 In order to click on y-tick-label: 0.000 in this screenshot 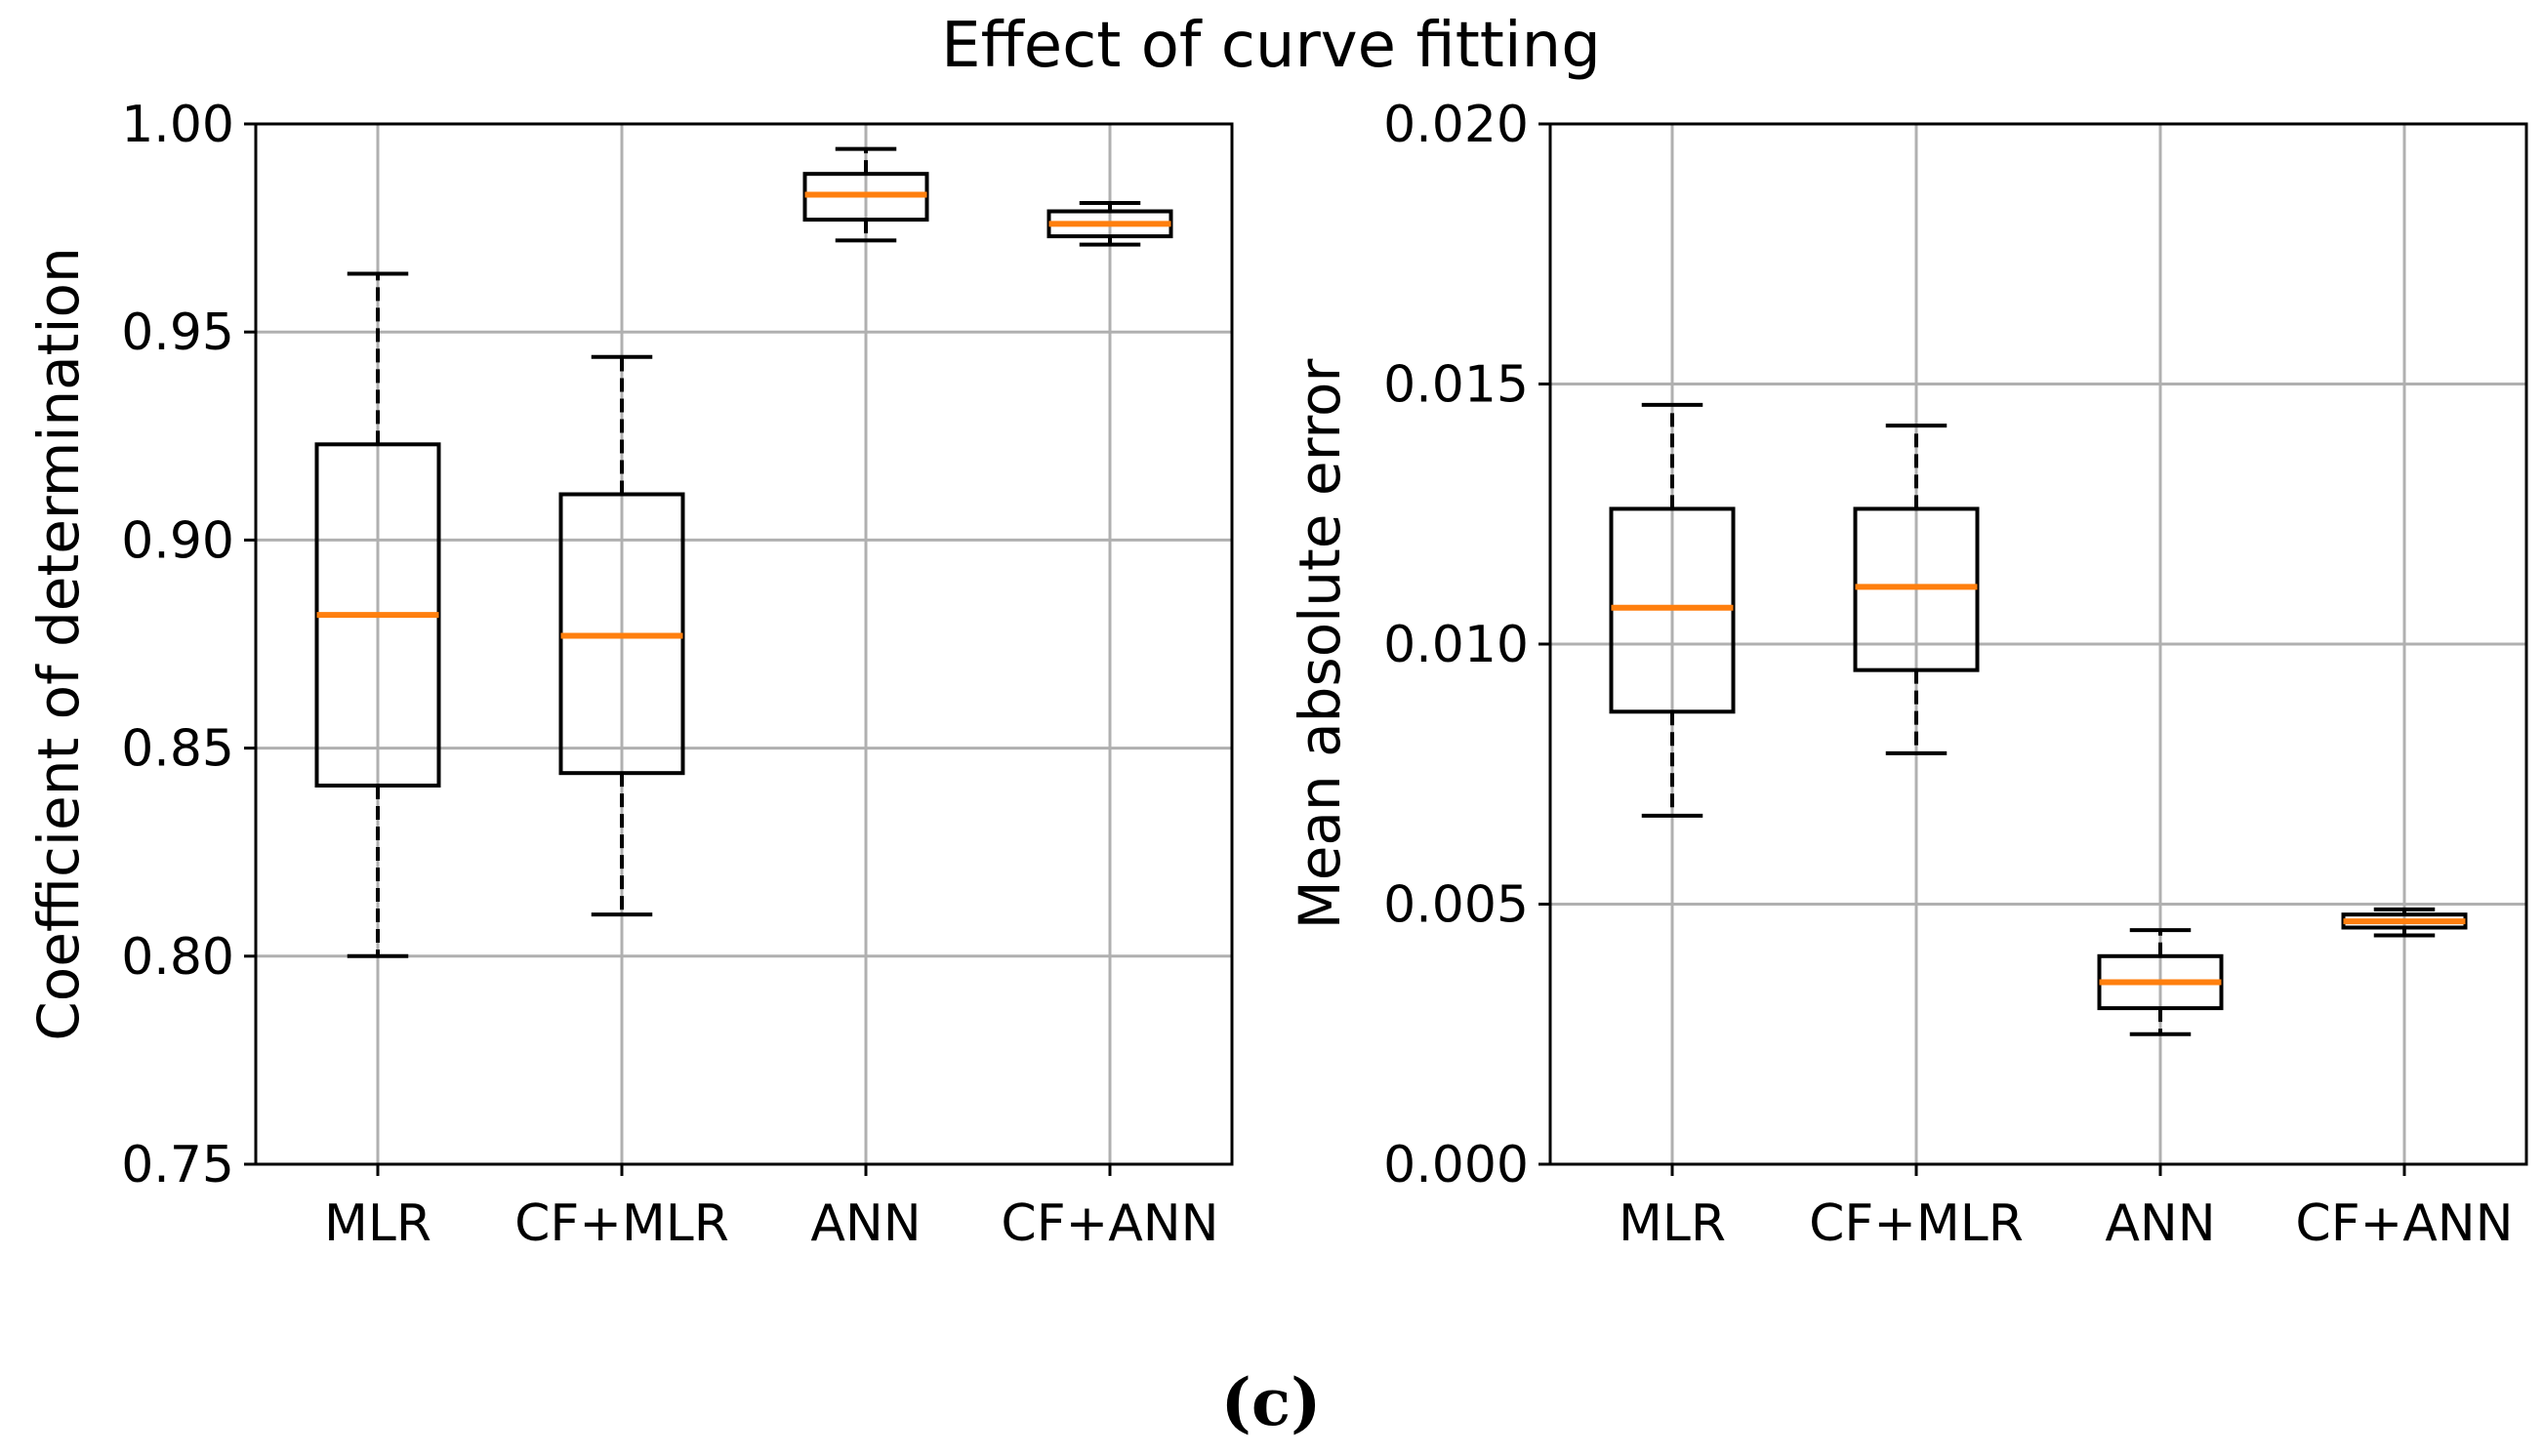, I will do `click(1456, 1165)`.